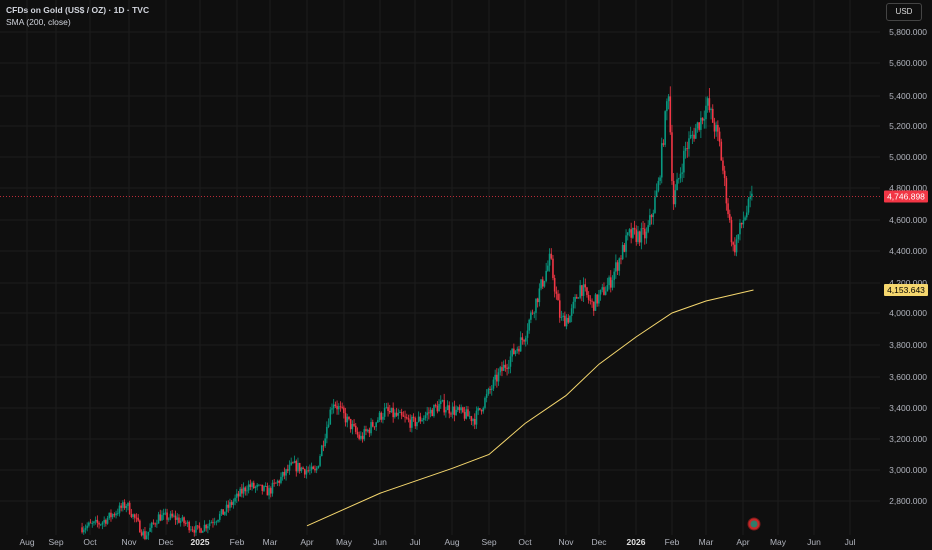 The image size is (932, 550). What do you see at coordinates (38, 22) in the screenshot?
I see `indicator-label: SMA (200, close)` at bounding box center [38, 22].